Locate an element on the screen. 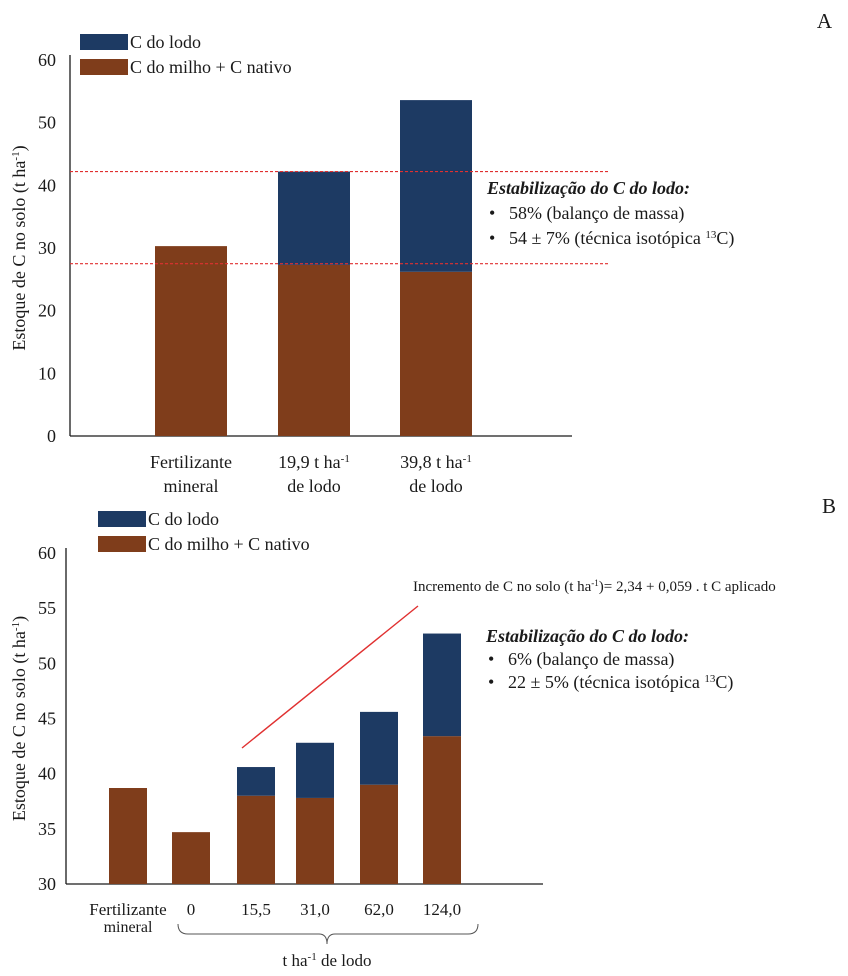 The height and width of the screenshot is (976, 848). x-tick-label: 62,0 is located at coordinates (379, 909).